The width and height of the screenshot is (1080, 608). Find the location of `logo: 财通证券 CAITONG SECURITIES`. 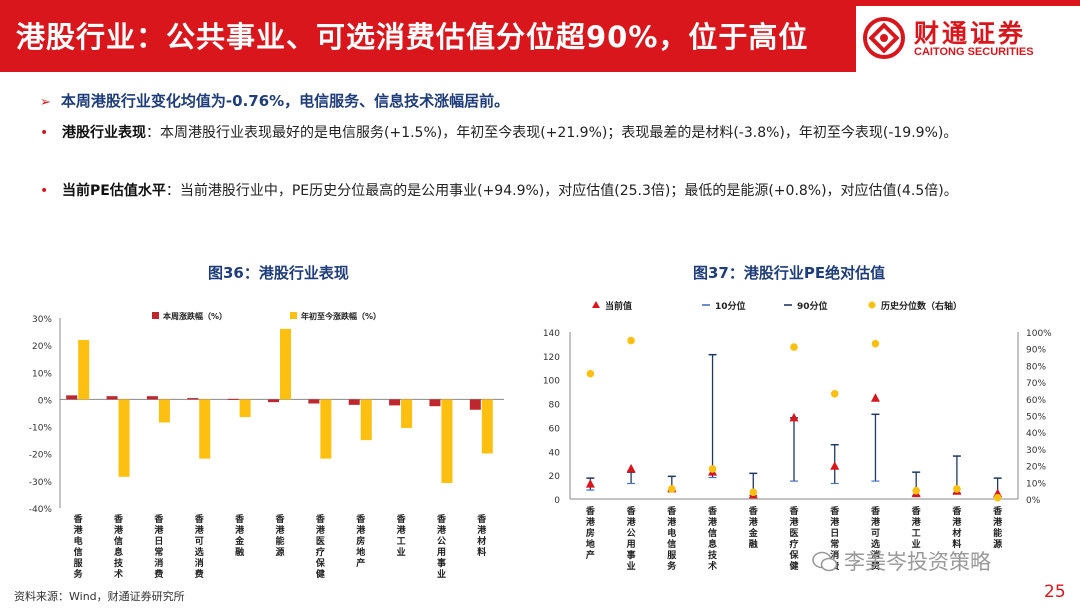

logo: 财通证券 CAITONG SECURITIES is located at coordinates (968, 36).